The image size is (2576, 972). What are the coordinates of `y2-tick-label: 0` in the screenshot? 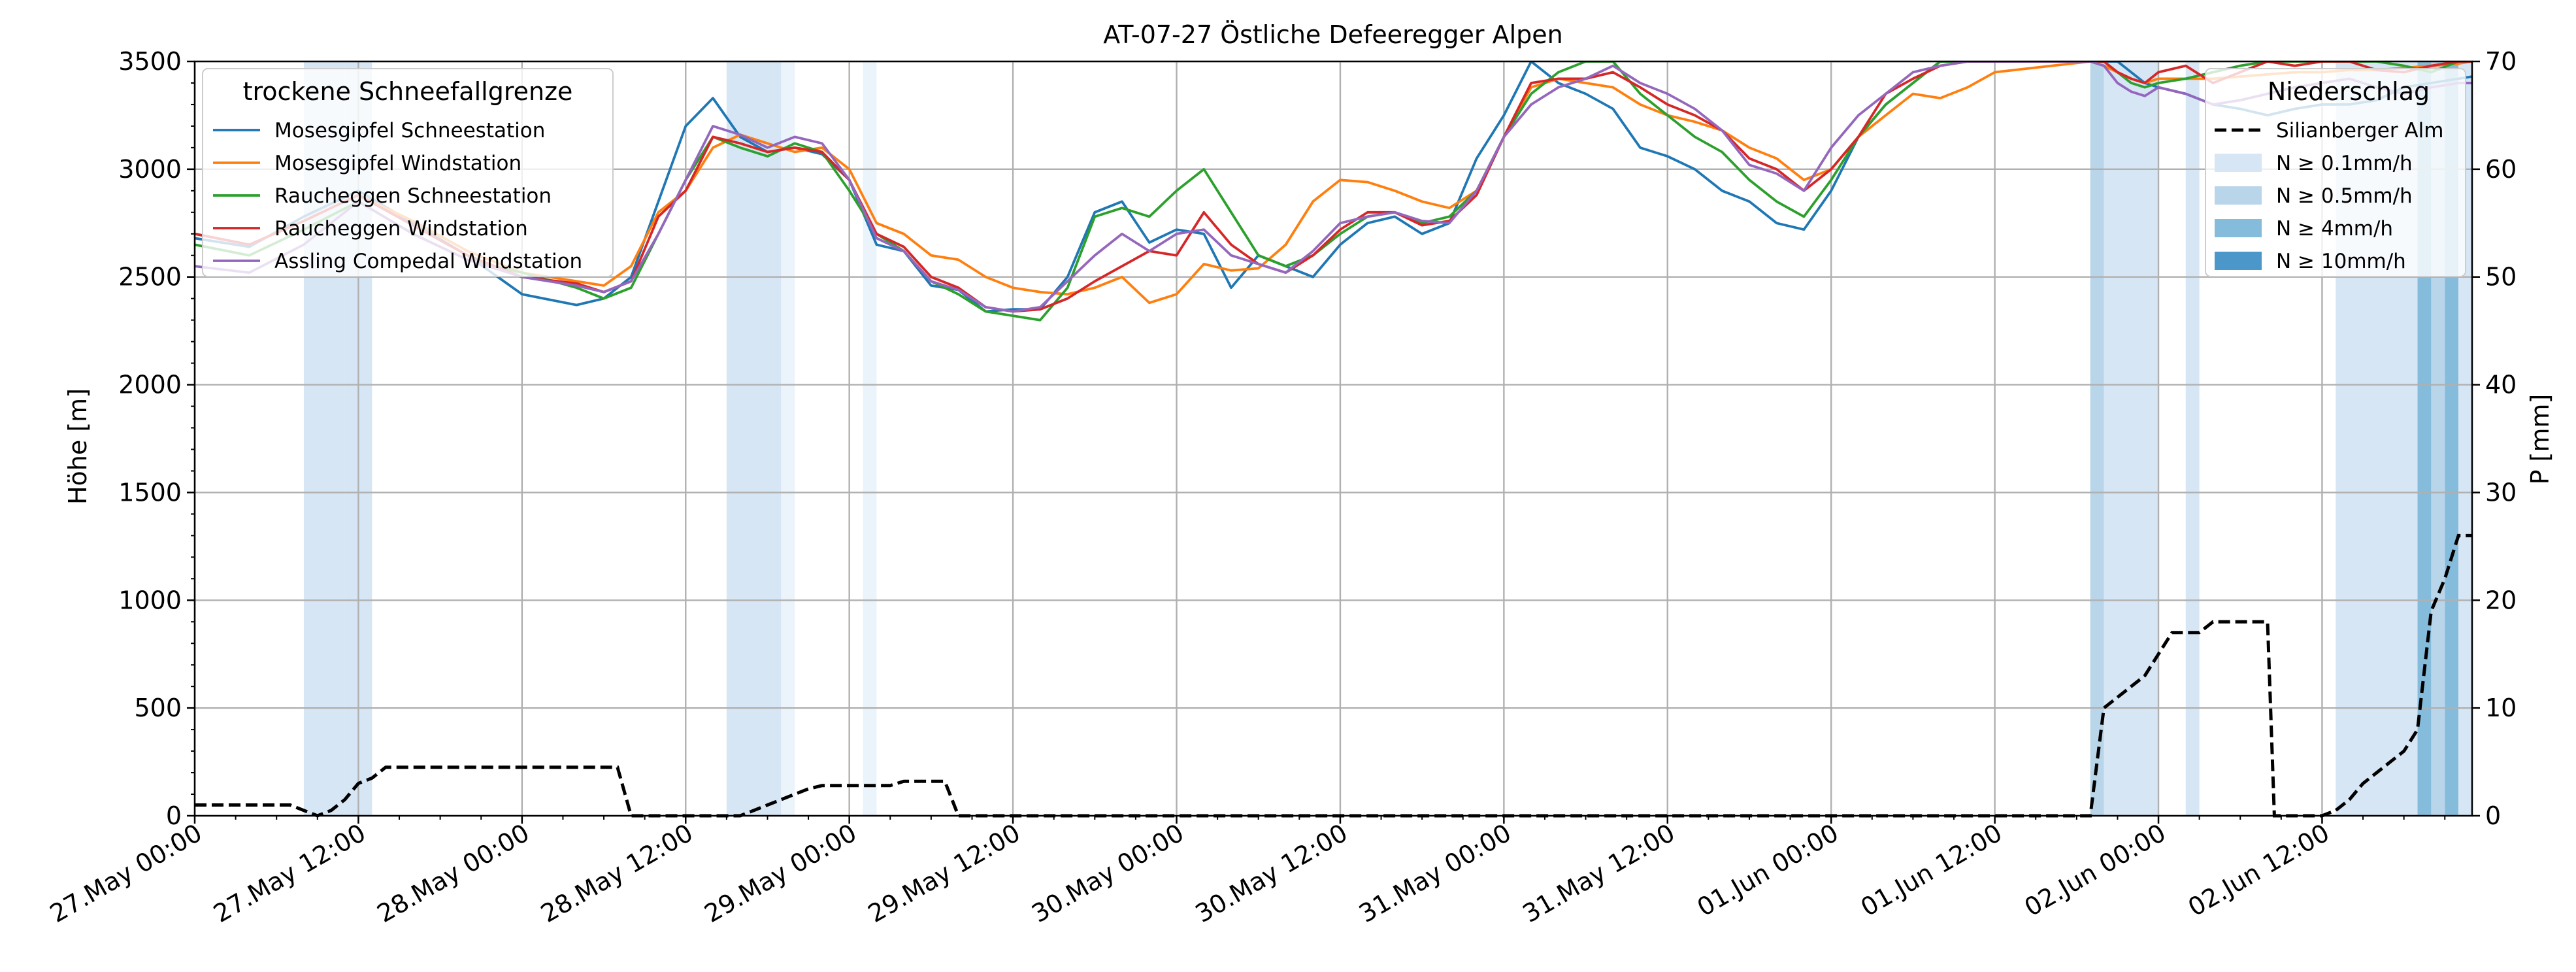 It's located at (2493, 816).